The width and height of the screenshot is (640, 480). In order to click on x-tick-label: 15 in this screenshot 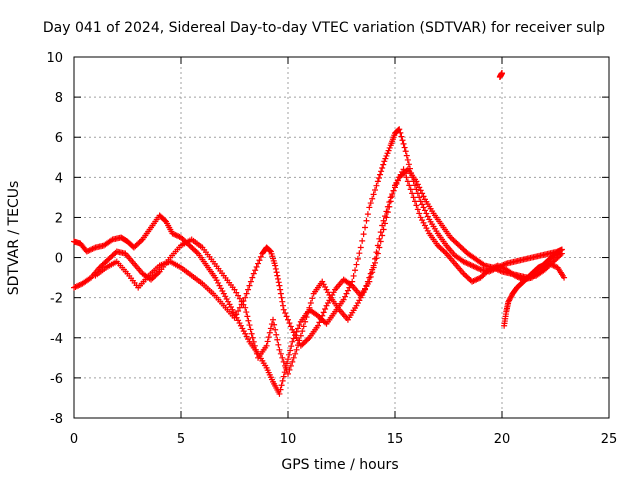, I will do `click(395, 439)`.